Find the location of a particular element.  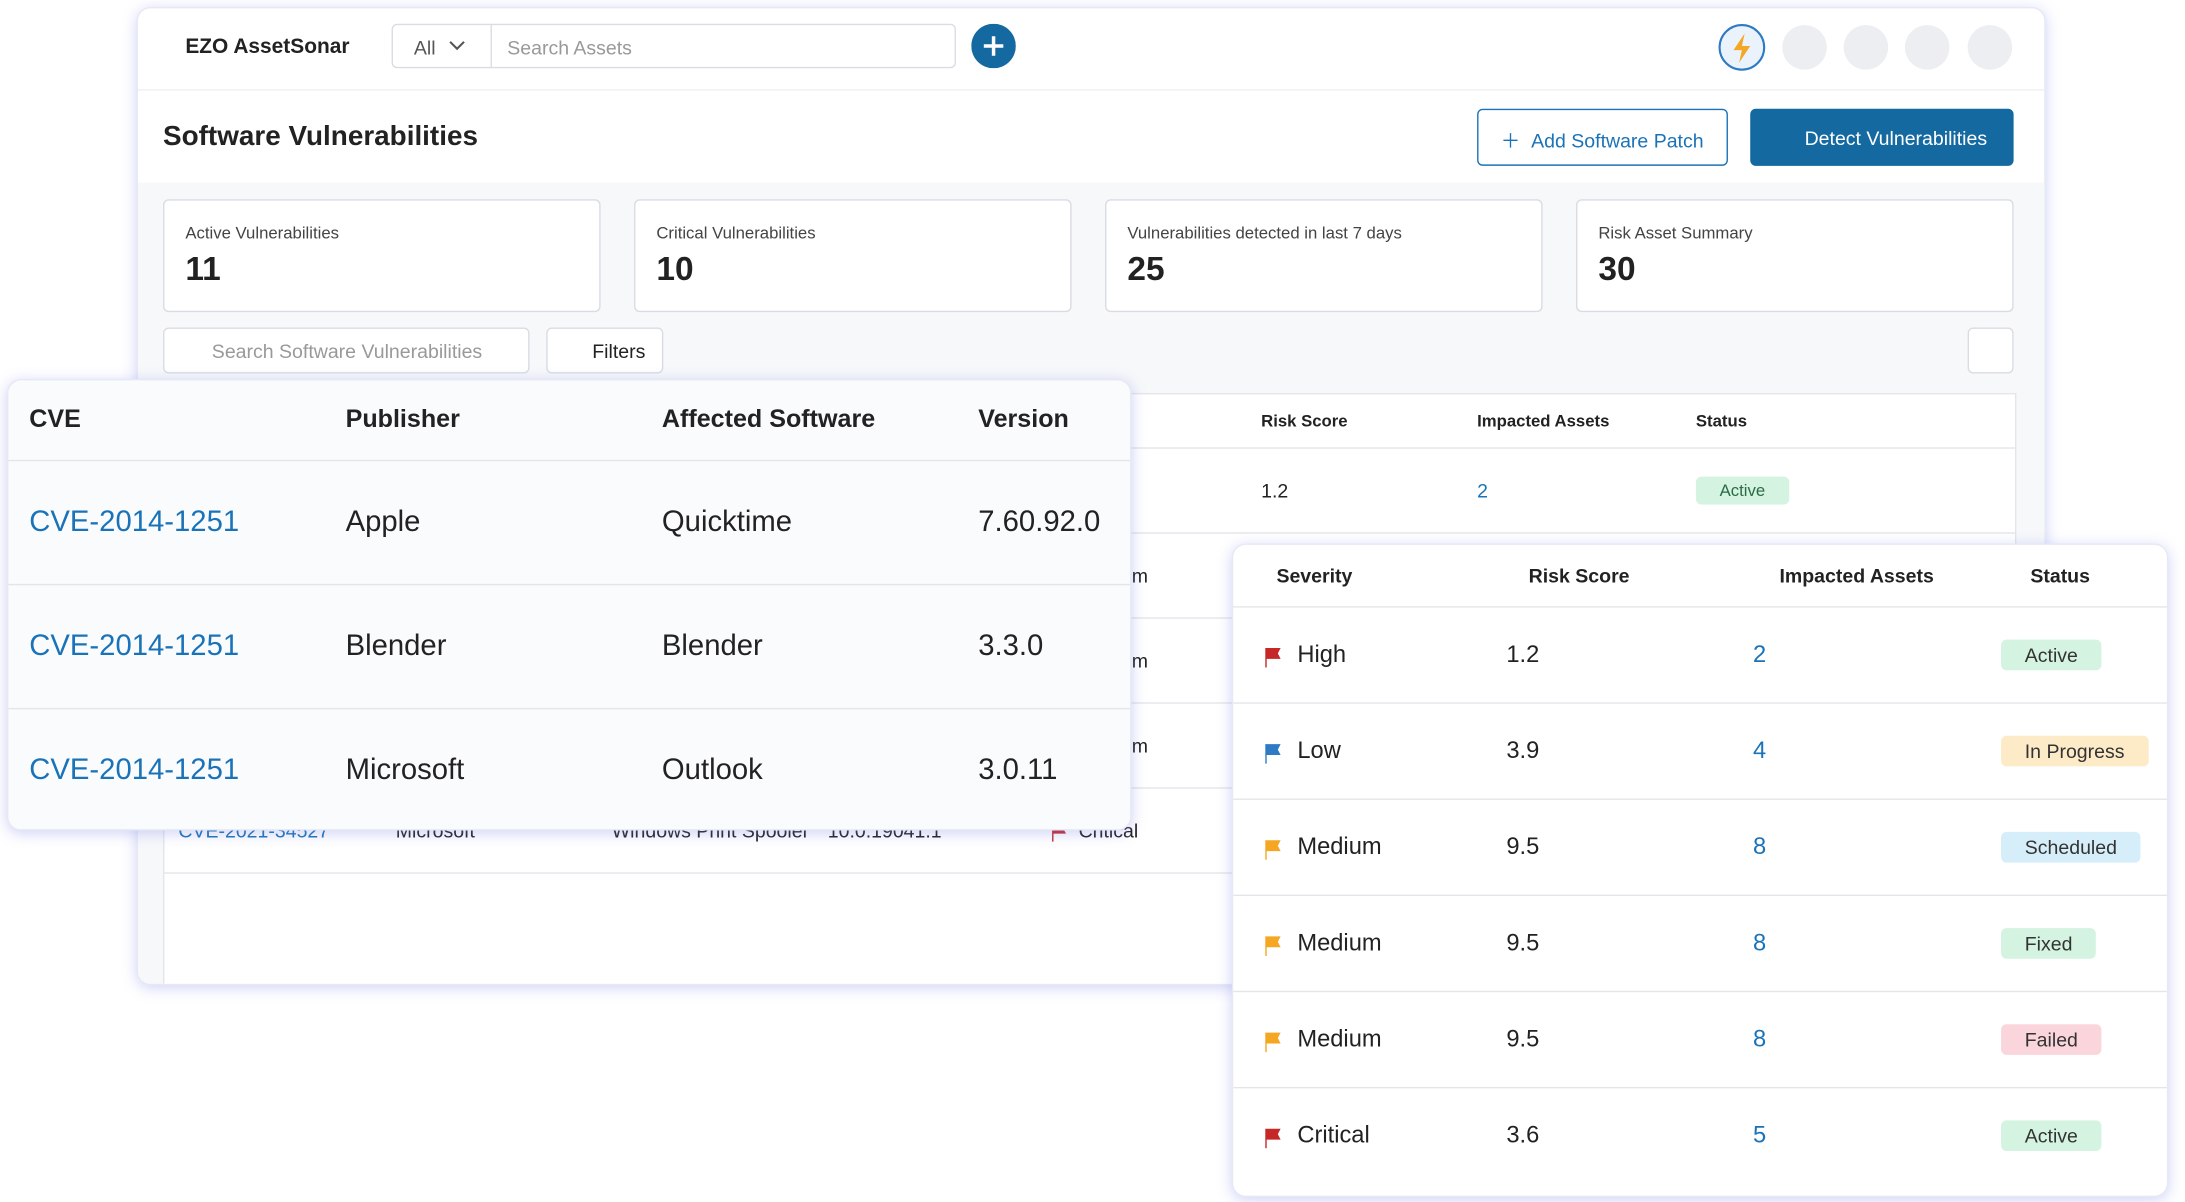

top-bar: EZO AssetSonar All Search Assets is located at coordinates (1091, 49).